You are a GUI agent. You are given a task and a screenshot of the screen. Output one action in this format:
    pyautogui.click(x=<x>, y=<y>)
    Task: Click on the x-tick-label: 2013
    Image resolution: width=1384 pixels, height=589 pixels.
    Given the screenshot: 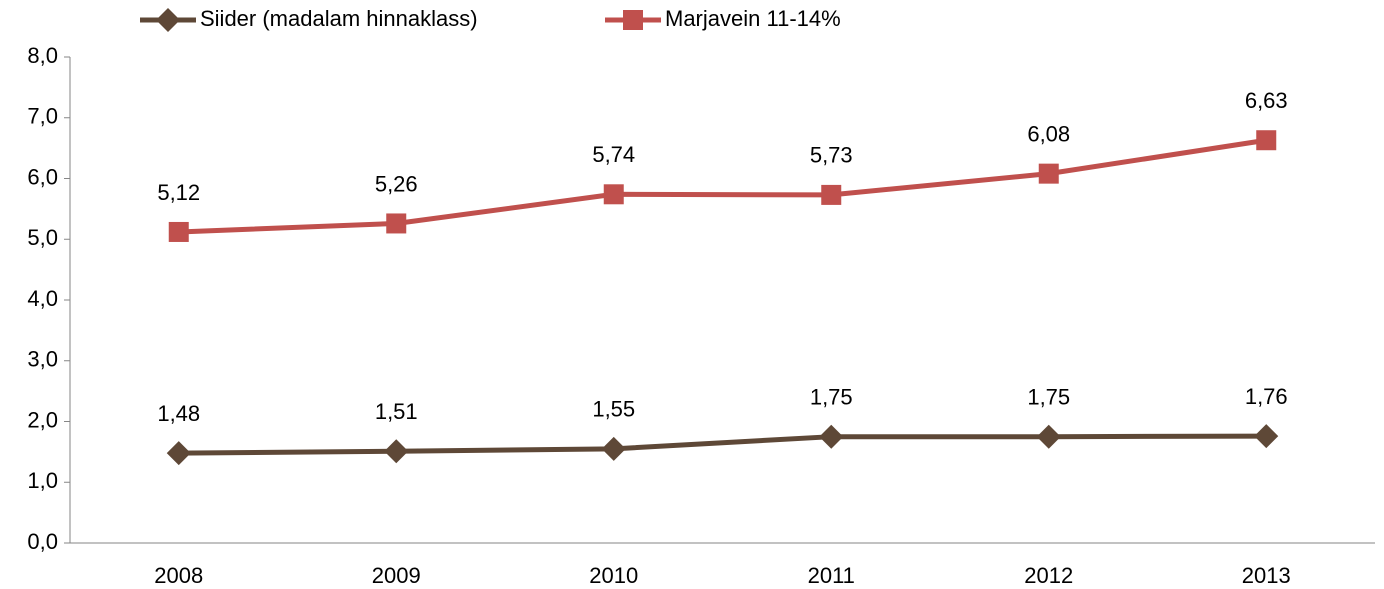 What is the action you would take?
    pyautogui.click(x=1266, y=575)
    